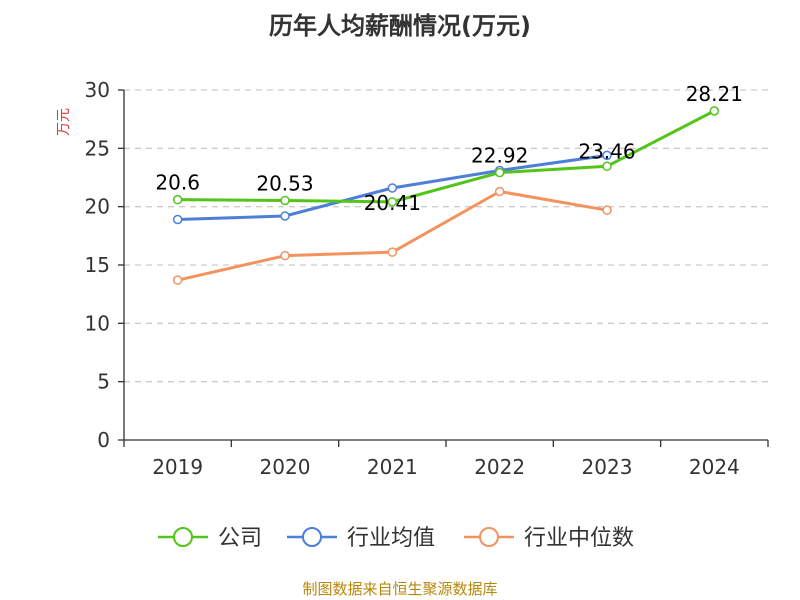 This screenshot has height=600, width=800. Describe the element at coordinates (400, 26) in the screenshot. I see `chart-title: 历年人均薪酬情况(万元)` at that location.